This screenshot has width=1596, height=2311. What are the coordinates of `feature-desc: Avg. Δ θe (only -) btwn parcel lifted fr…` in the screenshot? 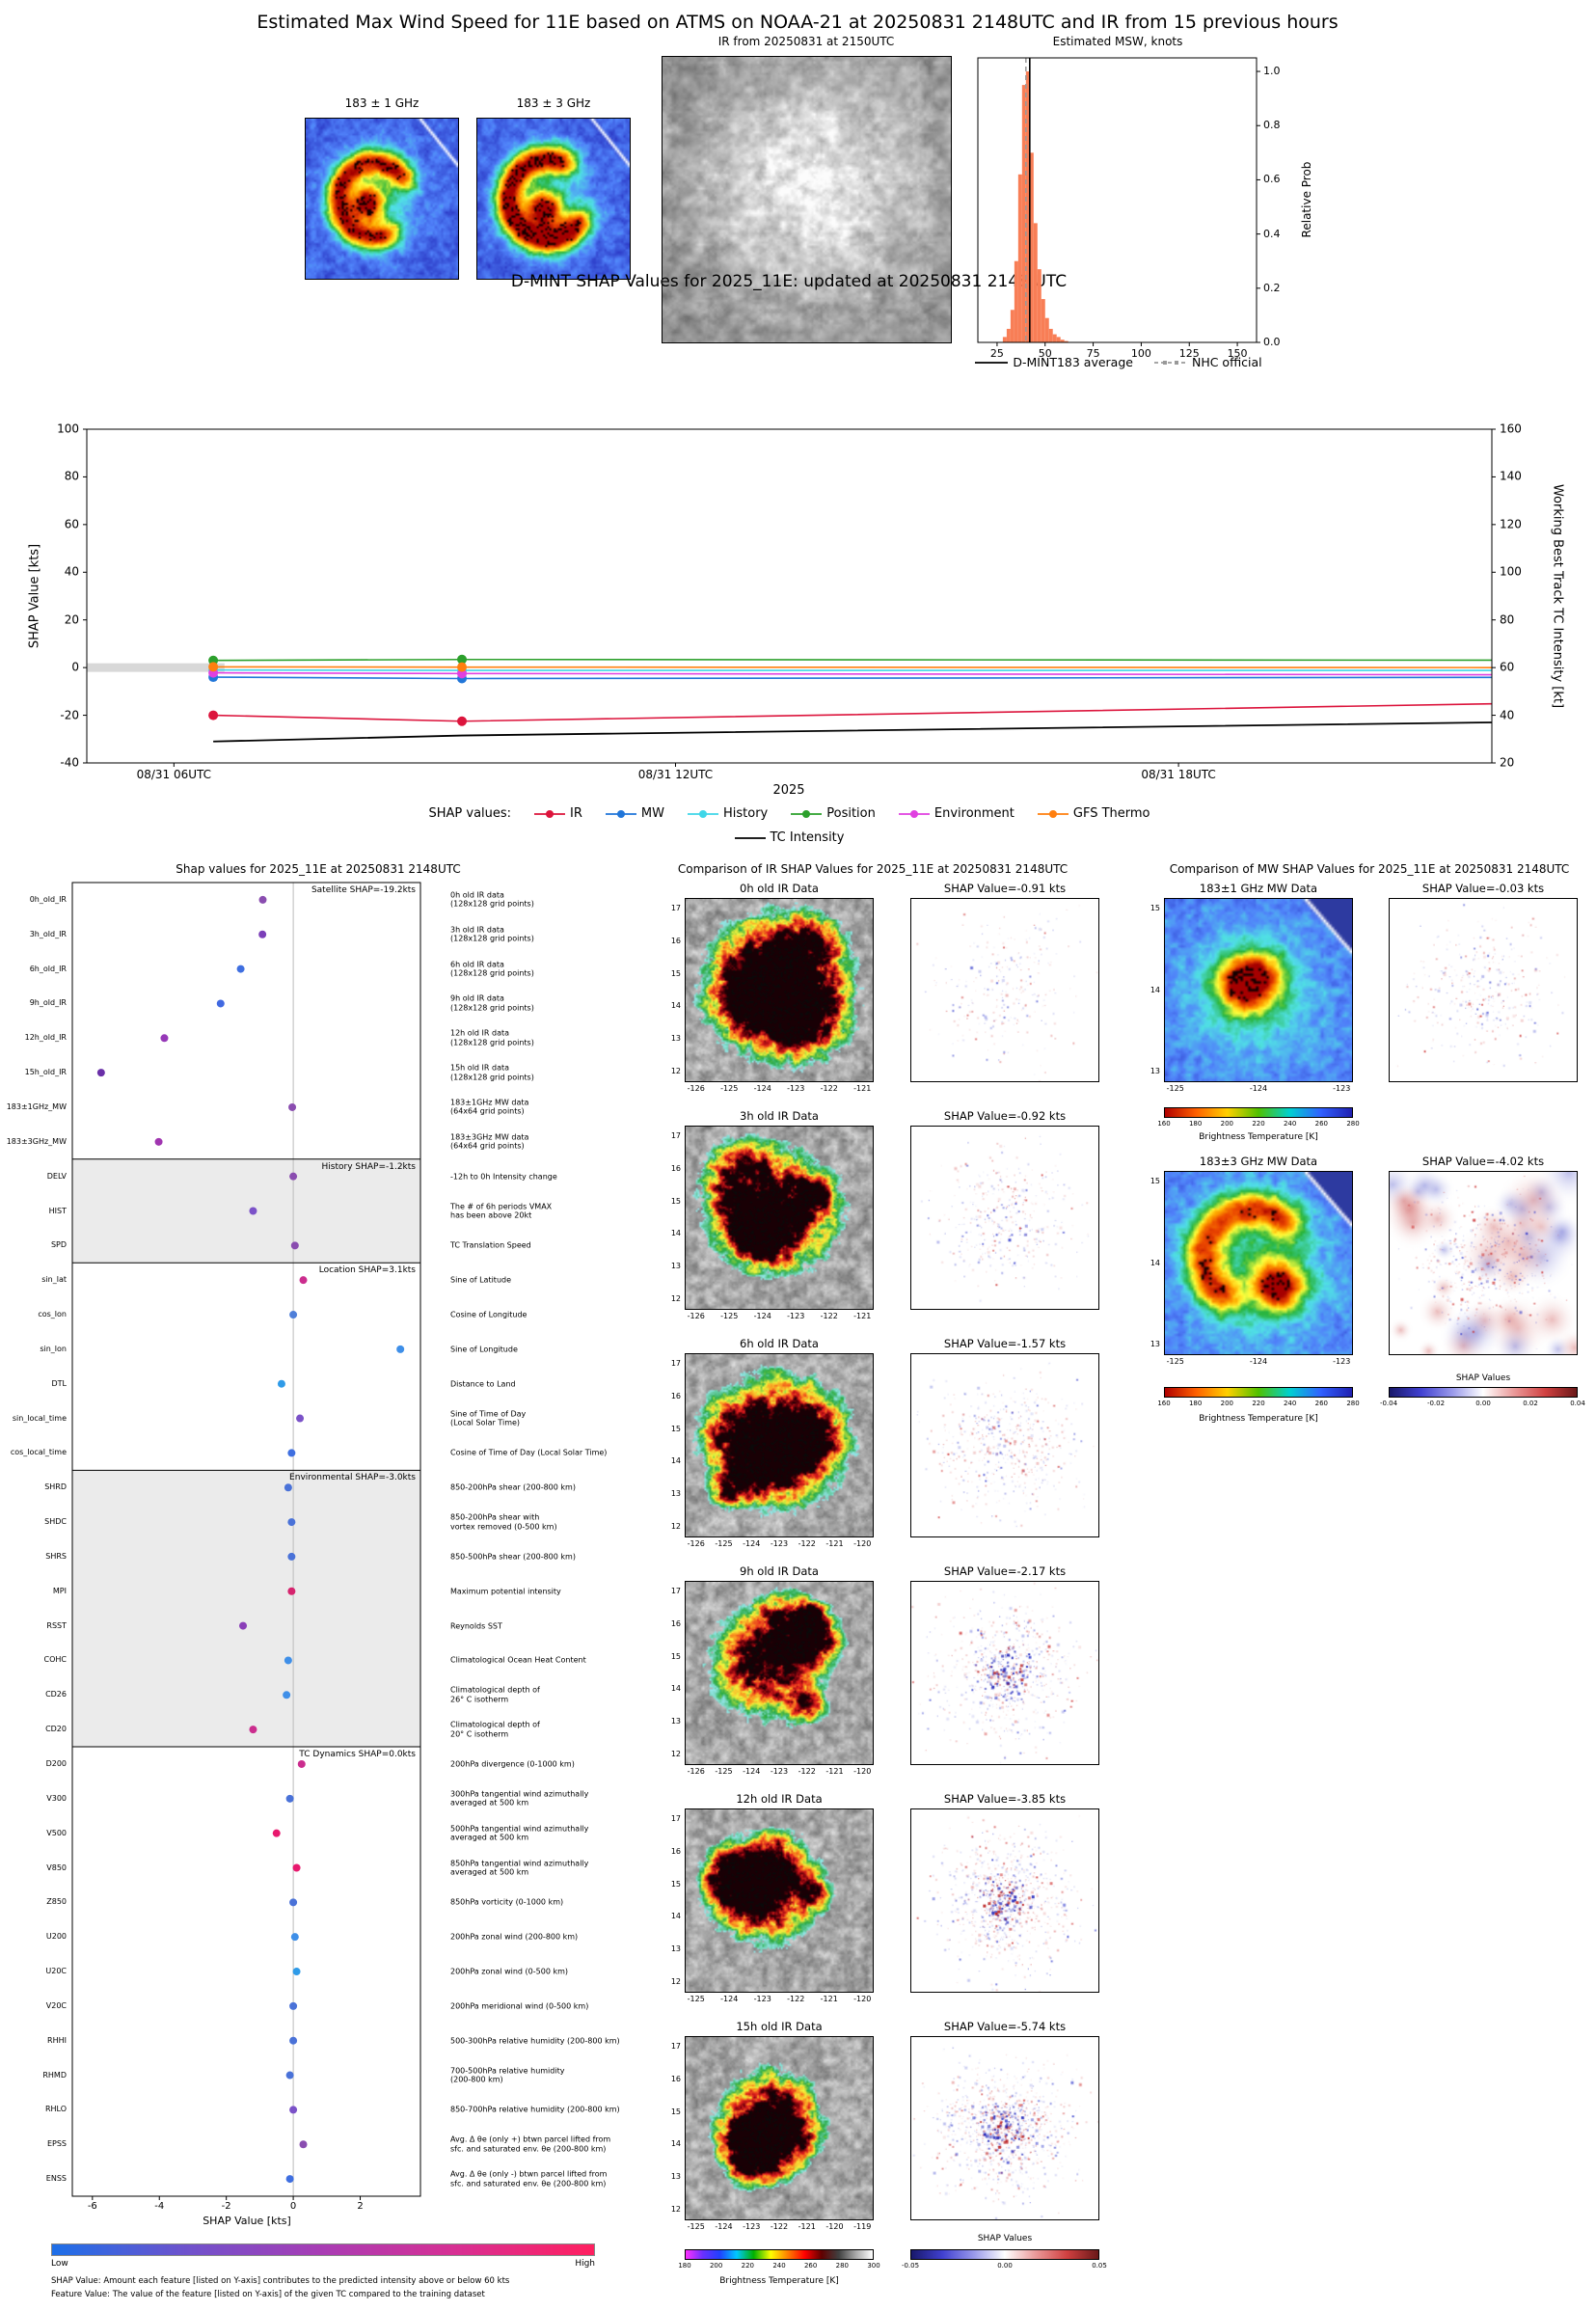 It's located at (529, 2179).